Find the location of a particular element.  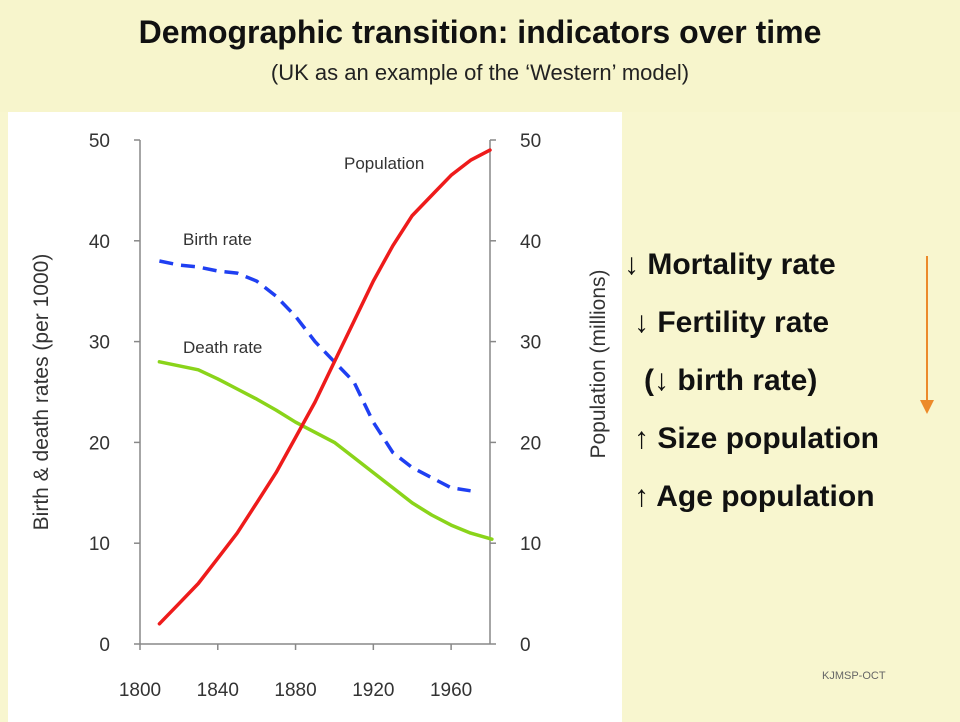

series-label-death-rate: Death rate is located at coordinates (222, 347).